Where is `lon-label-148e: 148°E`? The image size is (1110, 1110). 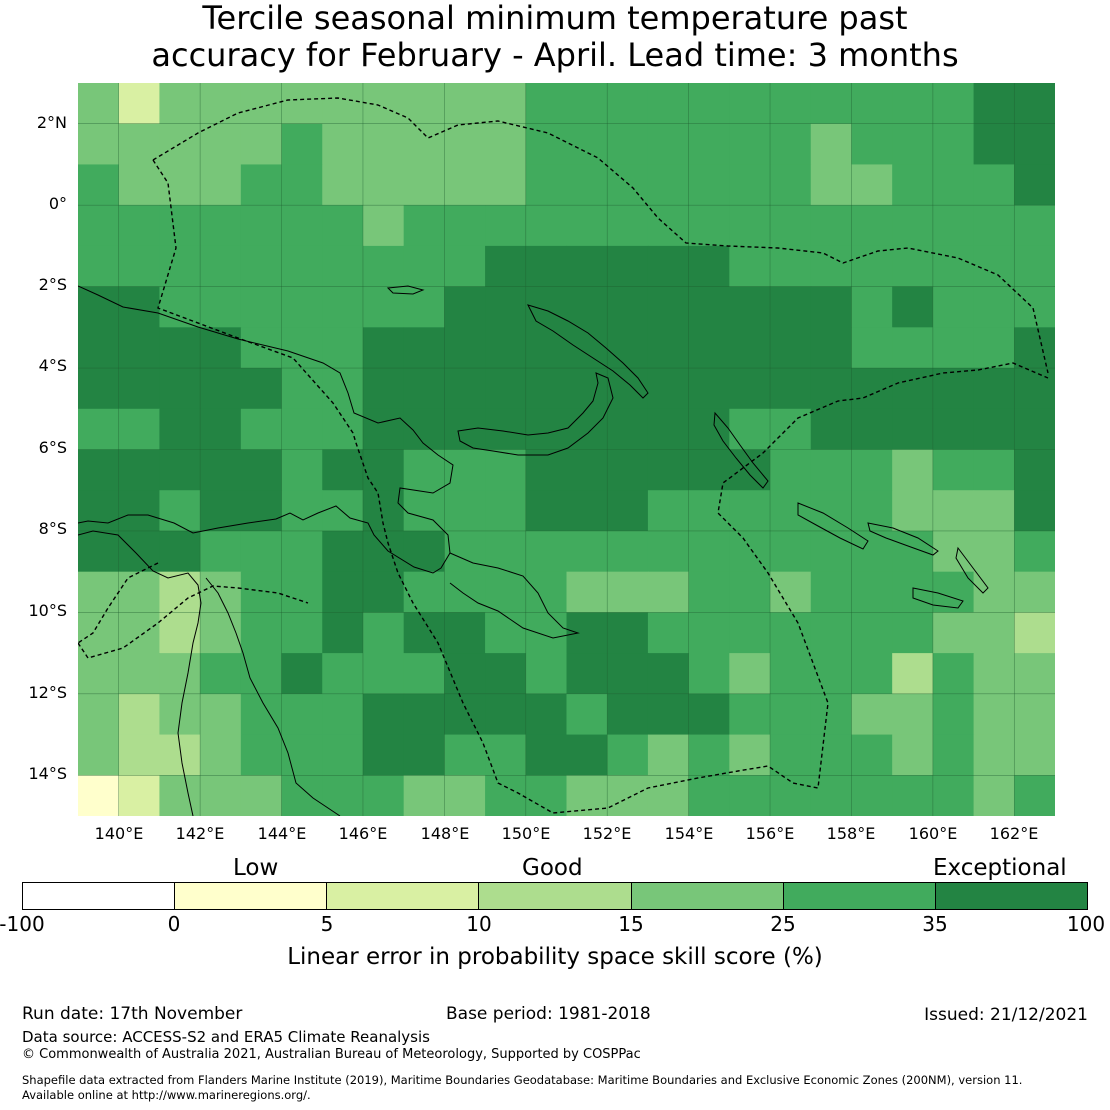 lon-label-148e: 148°E is located at coordinates (445, 833).